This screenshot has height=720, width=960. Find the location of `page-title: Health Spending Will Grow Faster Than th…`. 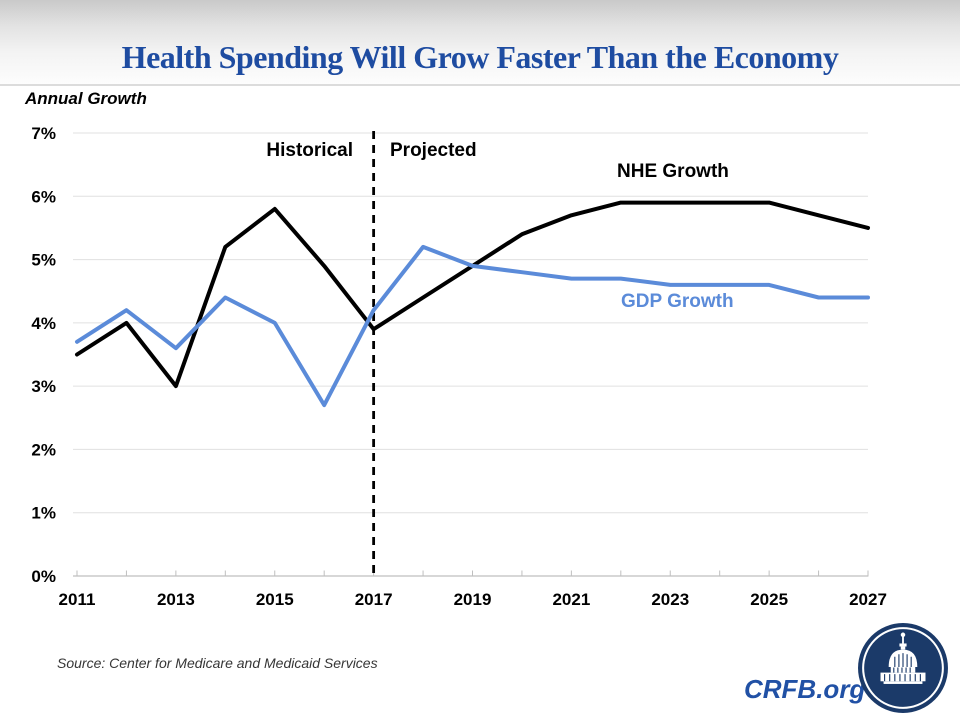

page-title: Health Spending Will Grow Faster Than th… is located at coordinates (480, 57).